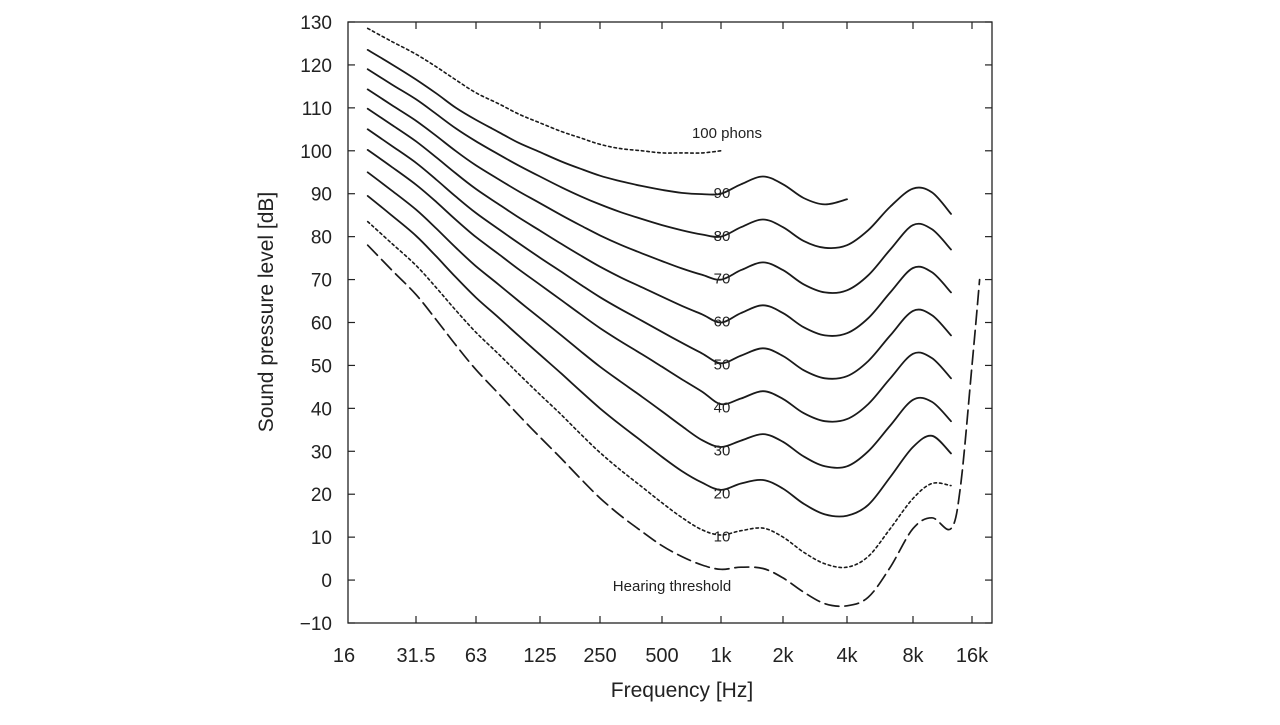 The width and height of the screenshot is (1280, 725). What do you see at coordinates (316, 23) in the screenshot?
I see `y-tick-label: 130` at bounding box center [316, 23].